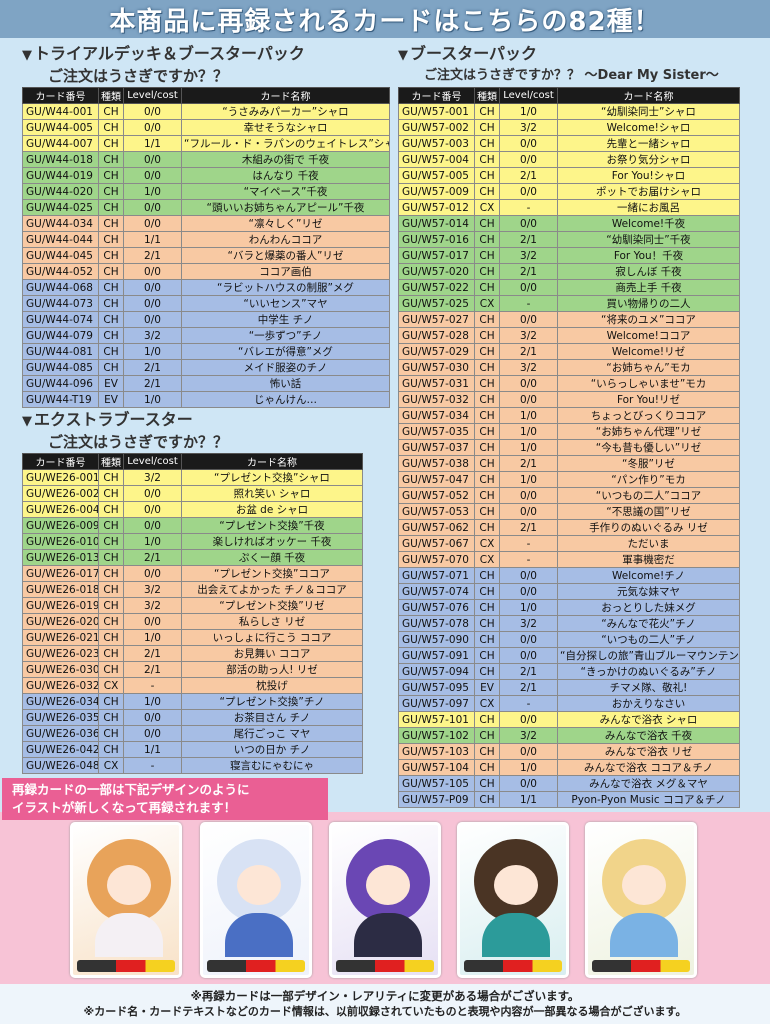  What do you see at coordinates (648, 175) in the screenshot?
I see `card-name-cell: For You!シャロ` at bounding box center [648, 175].